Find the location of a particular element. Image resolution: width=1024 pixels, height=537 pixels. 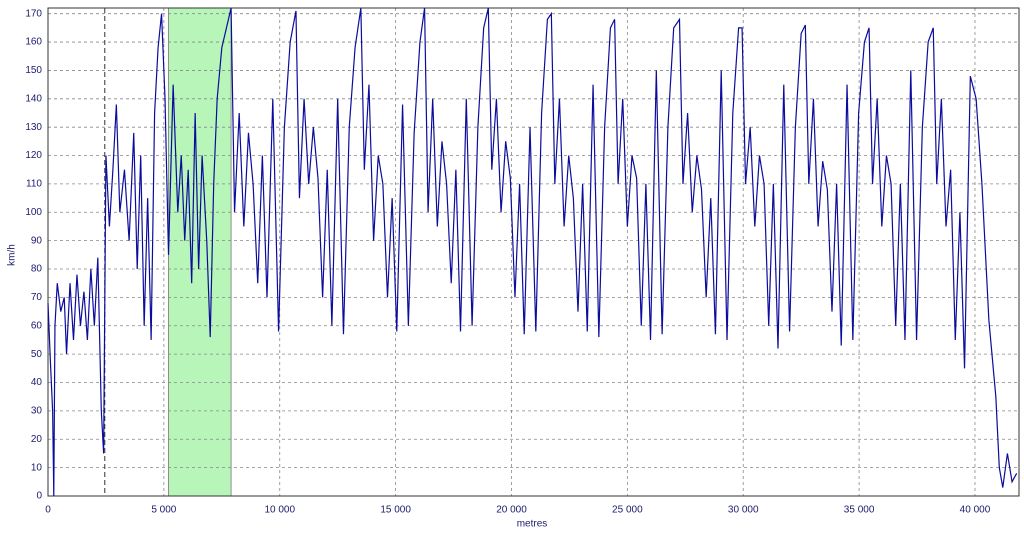

y-tick-label: 40 is located at coordinates (37, 382).